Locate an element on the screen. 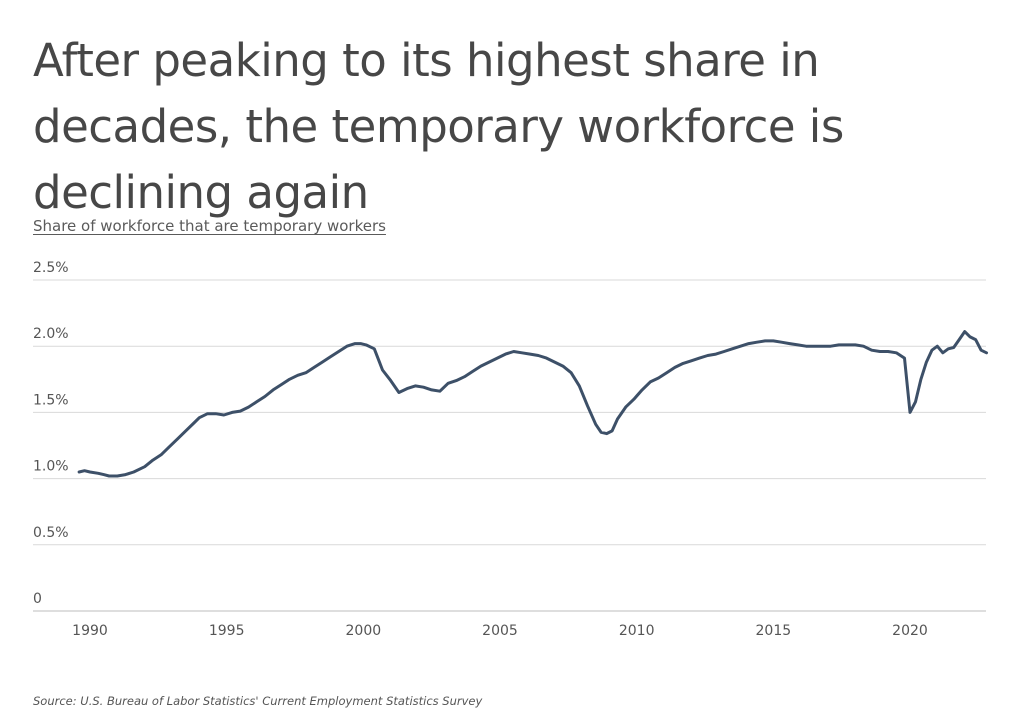  y-tick-label: 2.0% is located at coordinates (51, 334).